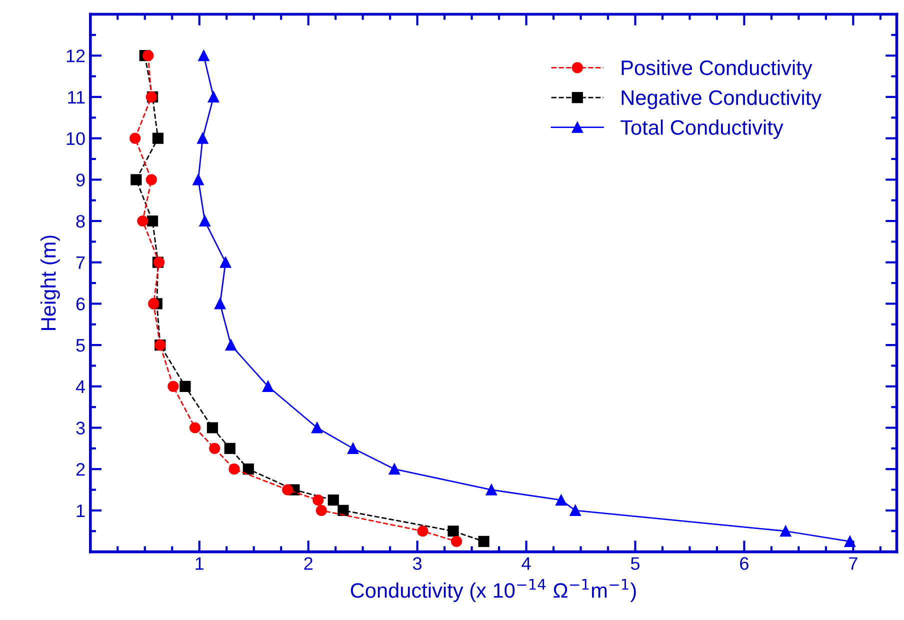 The width and height of the screenshot is (904, 620). What do you see at coordinates (722, 100) in the screenshot?
I see `legend-label: Negative Conductivity` at bounding box center [722, 100].